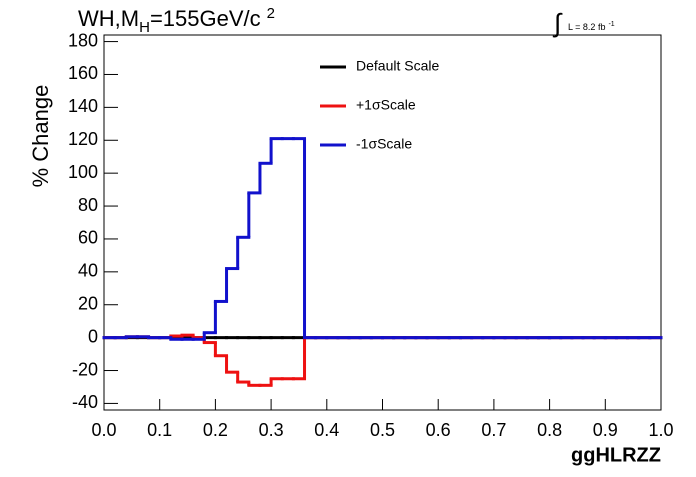 The image size is (696, 477). What do you see at coordinates (83, 40) in the screenshot?
I see `y-tick-label: 180` at bounding box center [83, 40].